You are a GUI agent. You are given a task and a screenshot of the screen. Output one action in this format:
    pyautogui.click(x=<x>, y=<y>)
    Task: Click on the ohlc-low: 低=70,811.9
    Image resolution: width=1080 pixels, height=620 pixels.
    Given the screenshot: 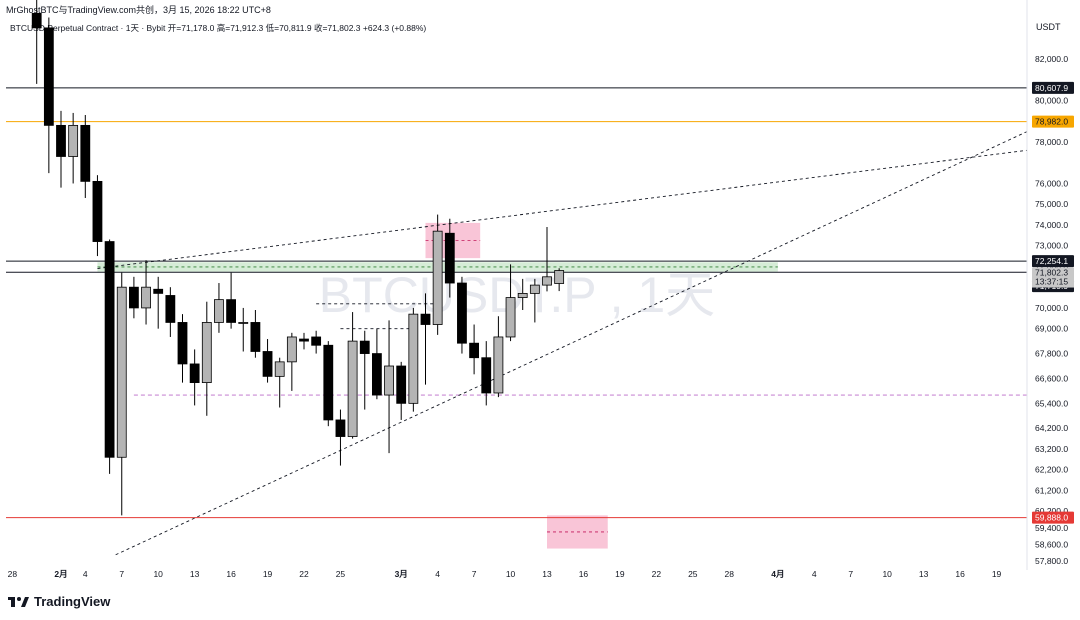 What is the action you would take?
    pyautogui.click(x=288, y=28)
    